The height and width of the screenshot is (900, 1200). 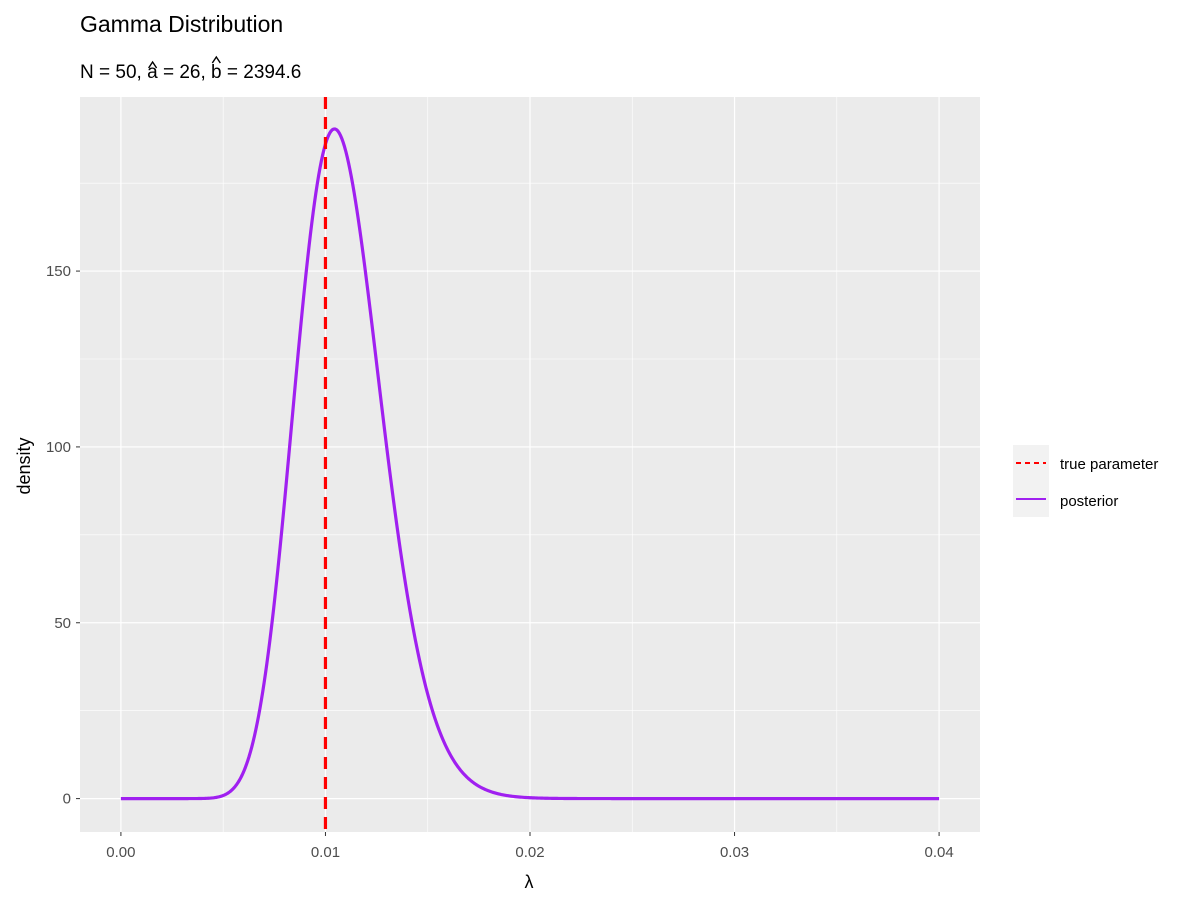 What do you see at coordinates (62, 623) in the screenshot?
I see `y-tick-label: 50` at bounding box center [62, 623].